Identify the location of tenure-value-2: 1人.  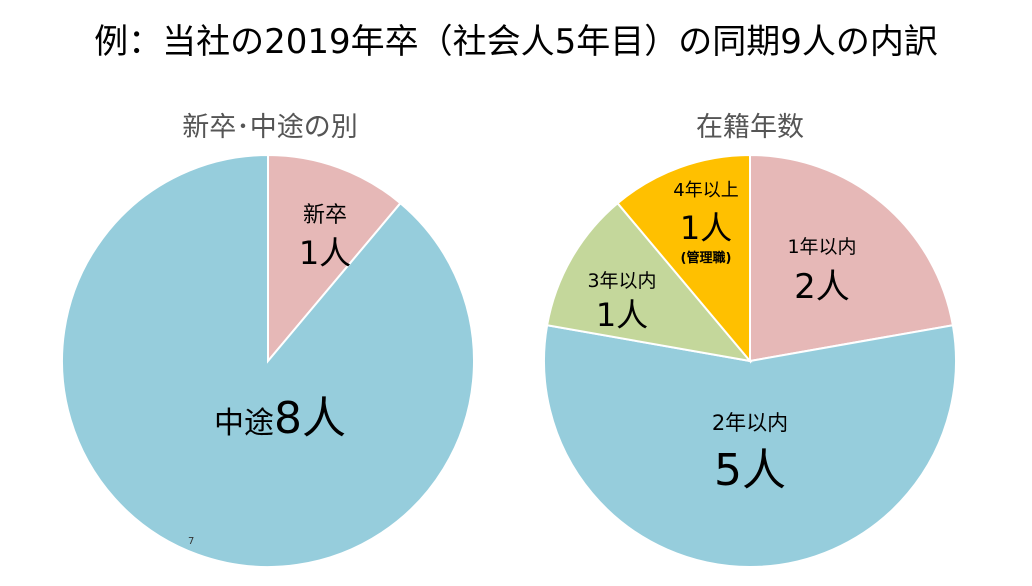
(622, 315).